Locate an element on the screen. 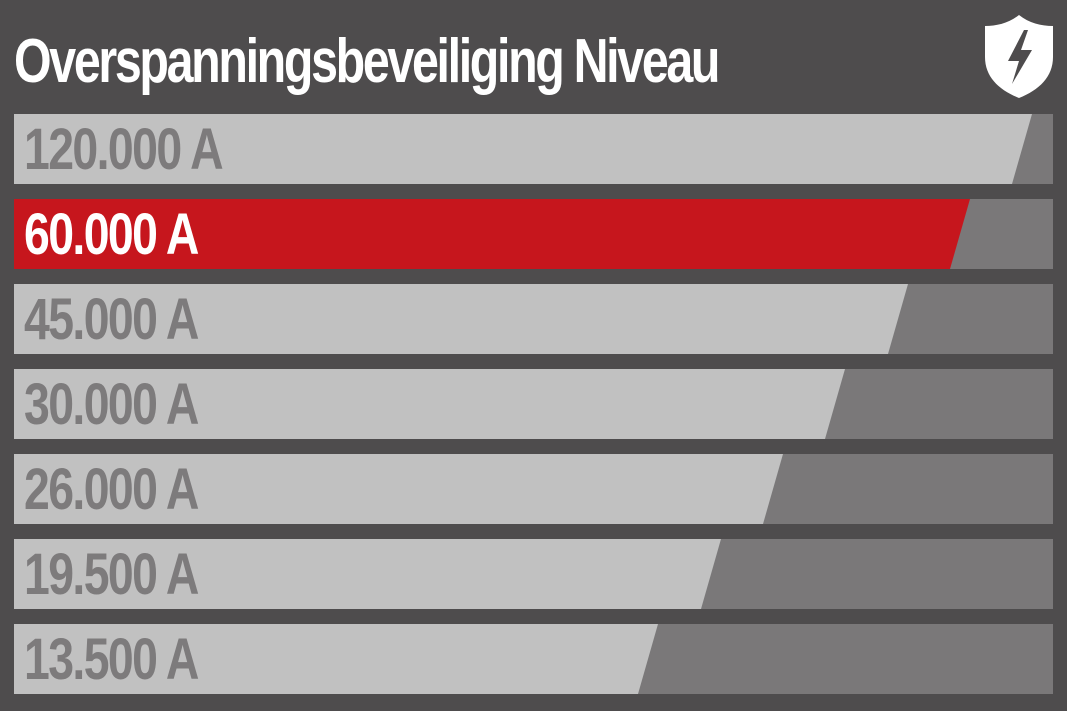  shield-lightning-icon is located at coordinates (1019, 56).